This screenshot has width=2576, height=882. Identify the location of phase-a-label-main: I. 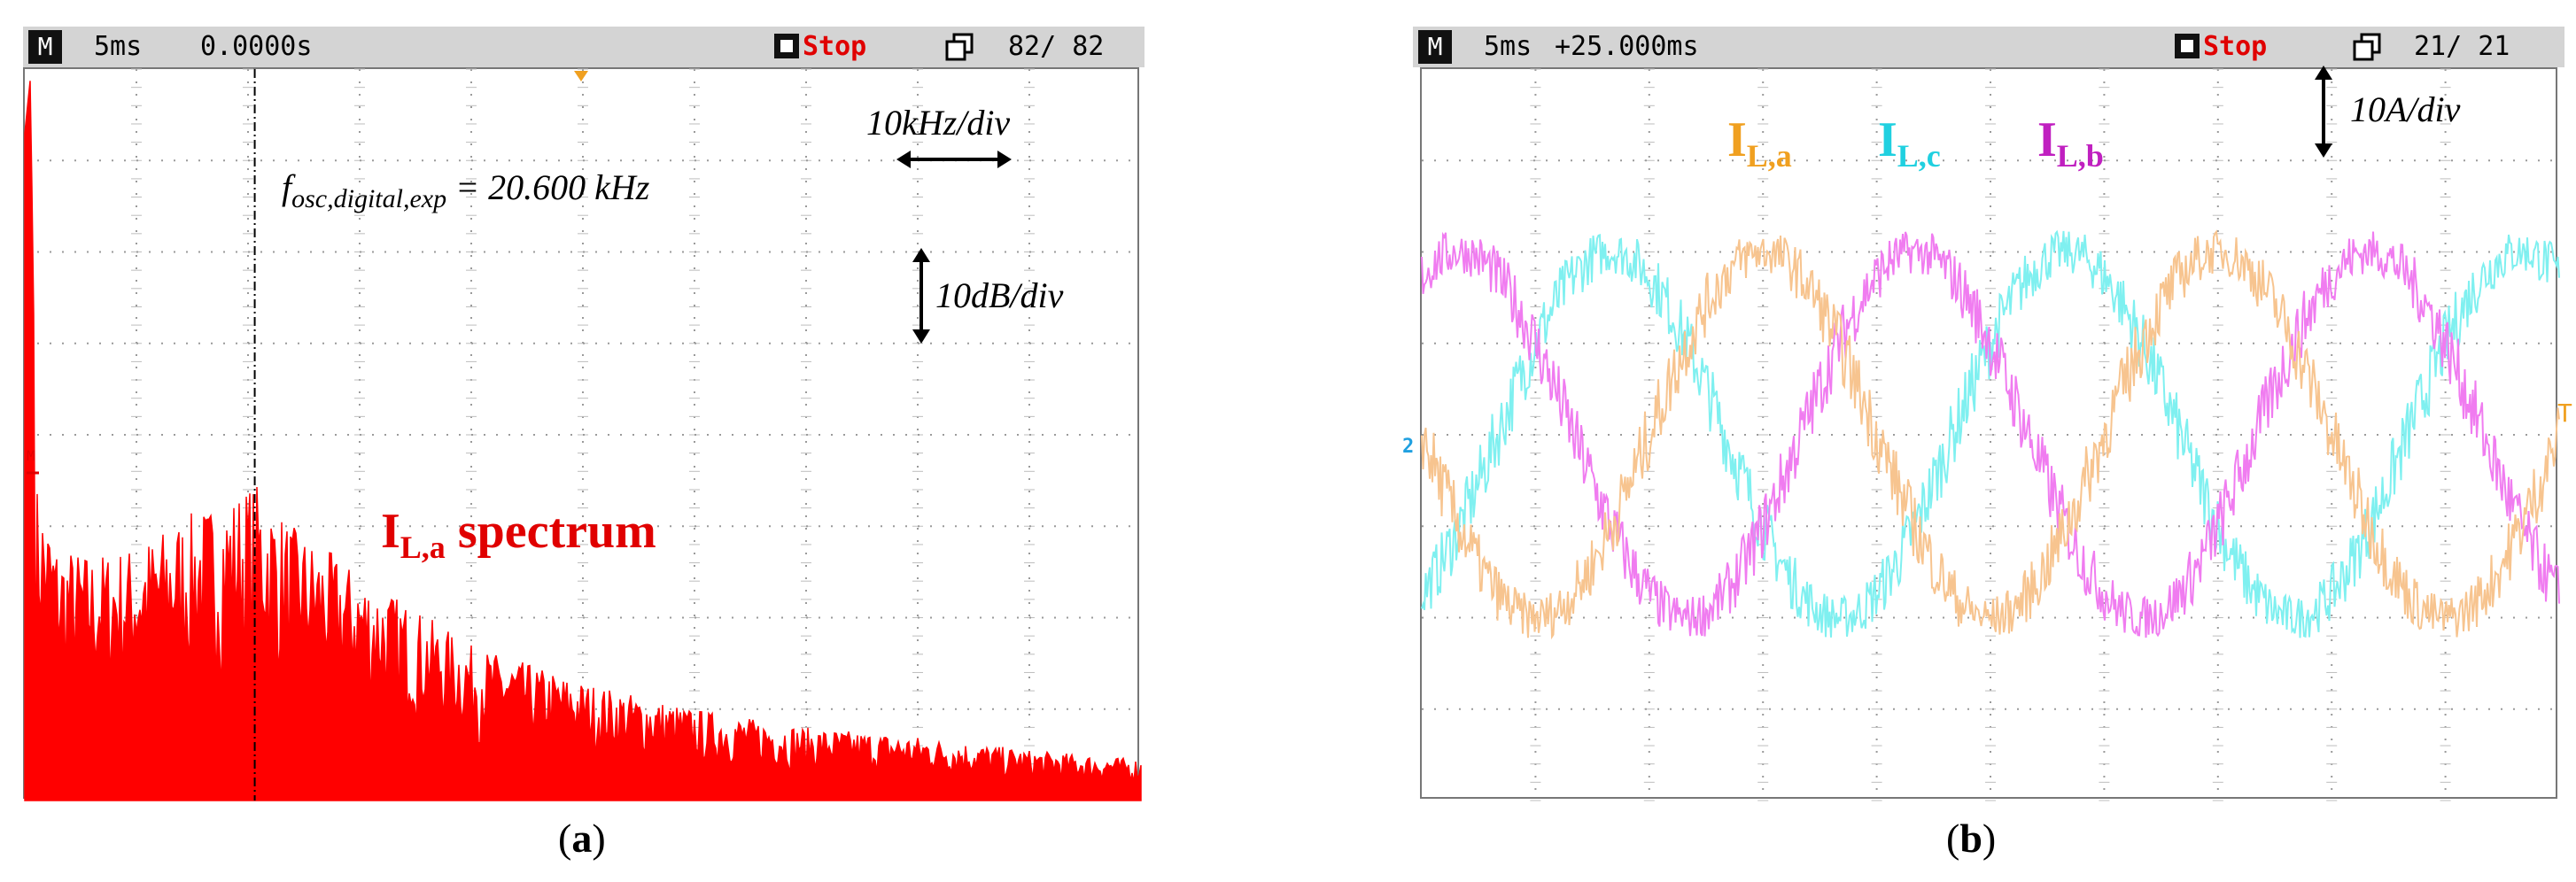
(1737, 139).